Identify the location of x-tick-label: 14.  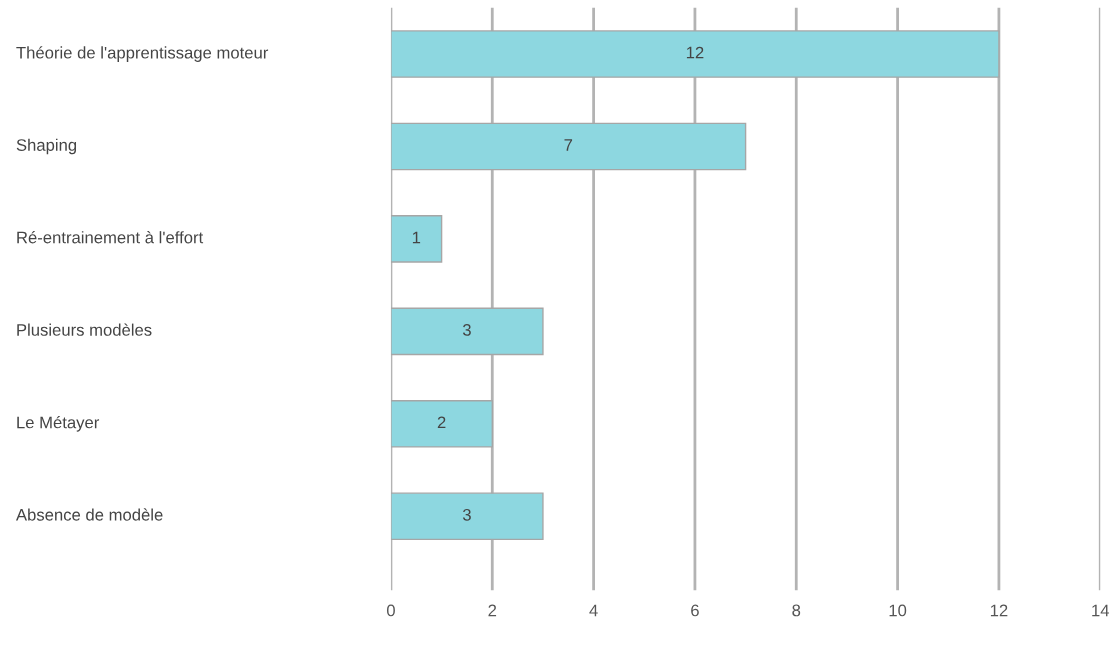
(1101, 610).